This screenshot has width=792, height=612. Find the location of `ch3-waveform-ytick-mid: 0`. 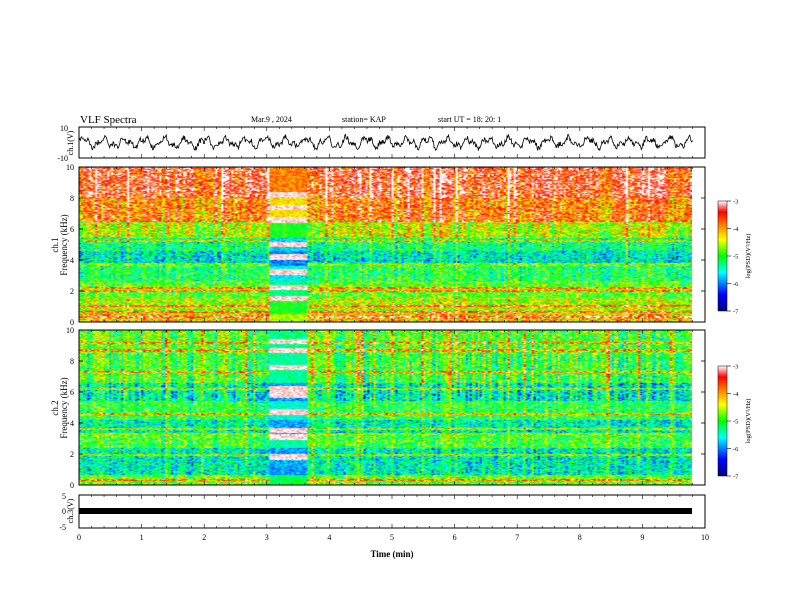

ch3-waveform-ytick-mid: 0 is located at coordinates (64, 511).